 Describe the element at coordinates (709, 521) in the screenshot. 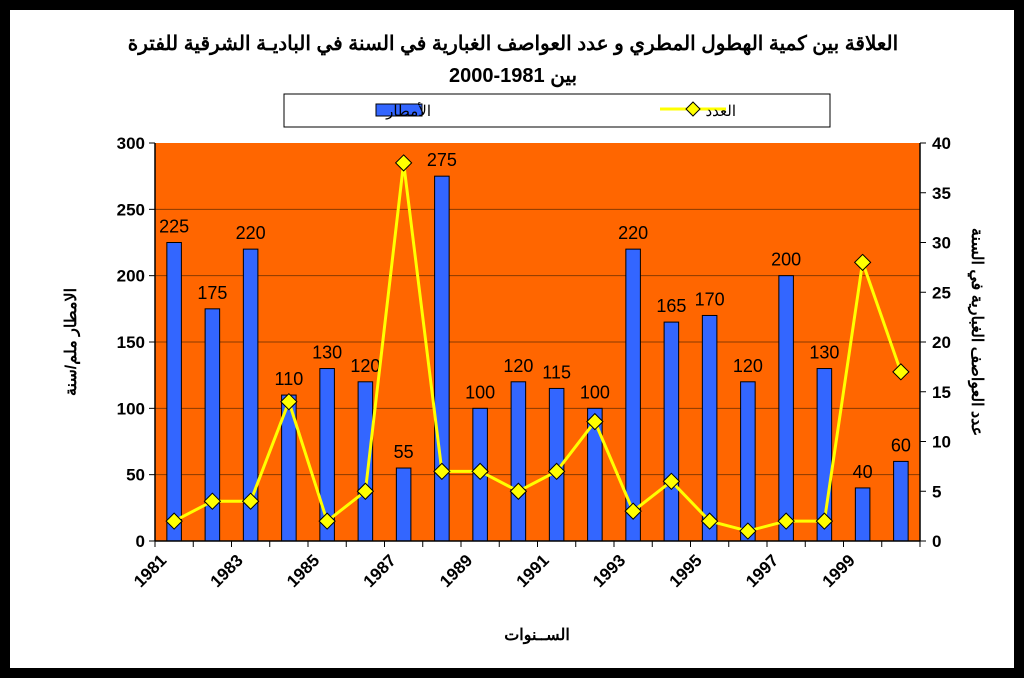

I see `storm-point-1995` at that location.